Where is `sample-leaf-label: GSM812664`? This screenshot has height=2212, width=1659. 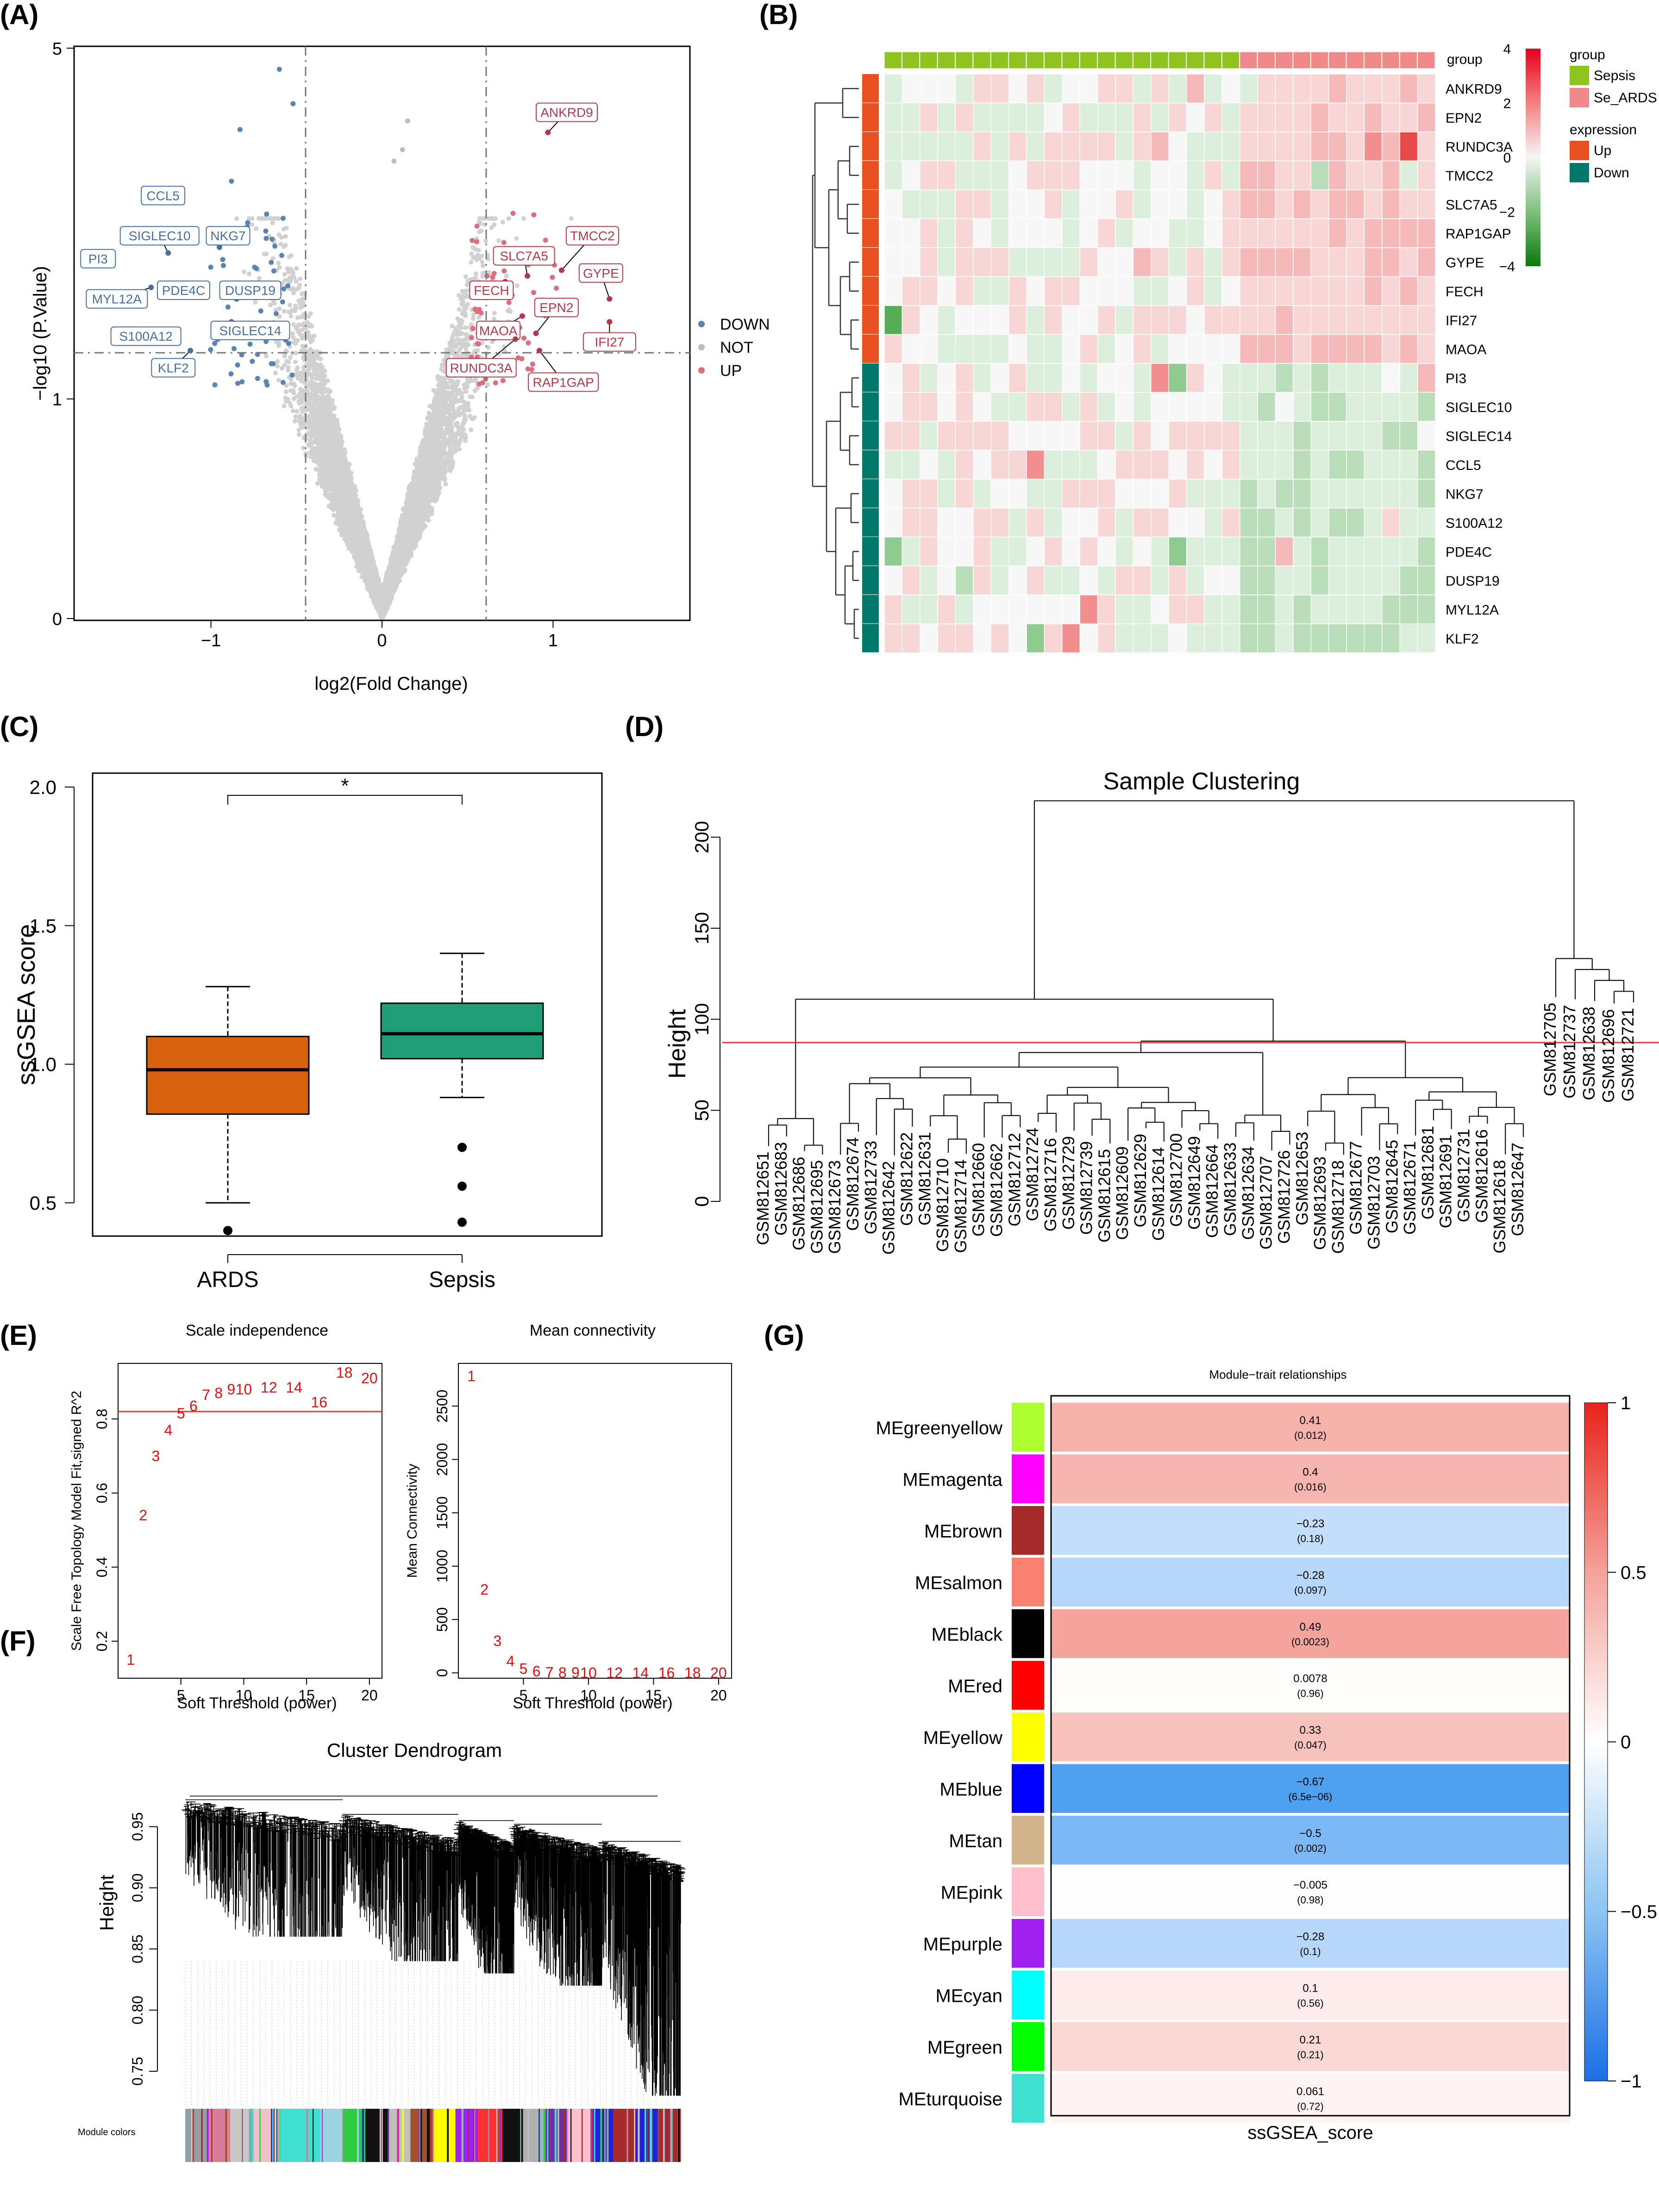
sample-leaf-label: GSM812664 is located at coordinates (1212, 1191).